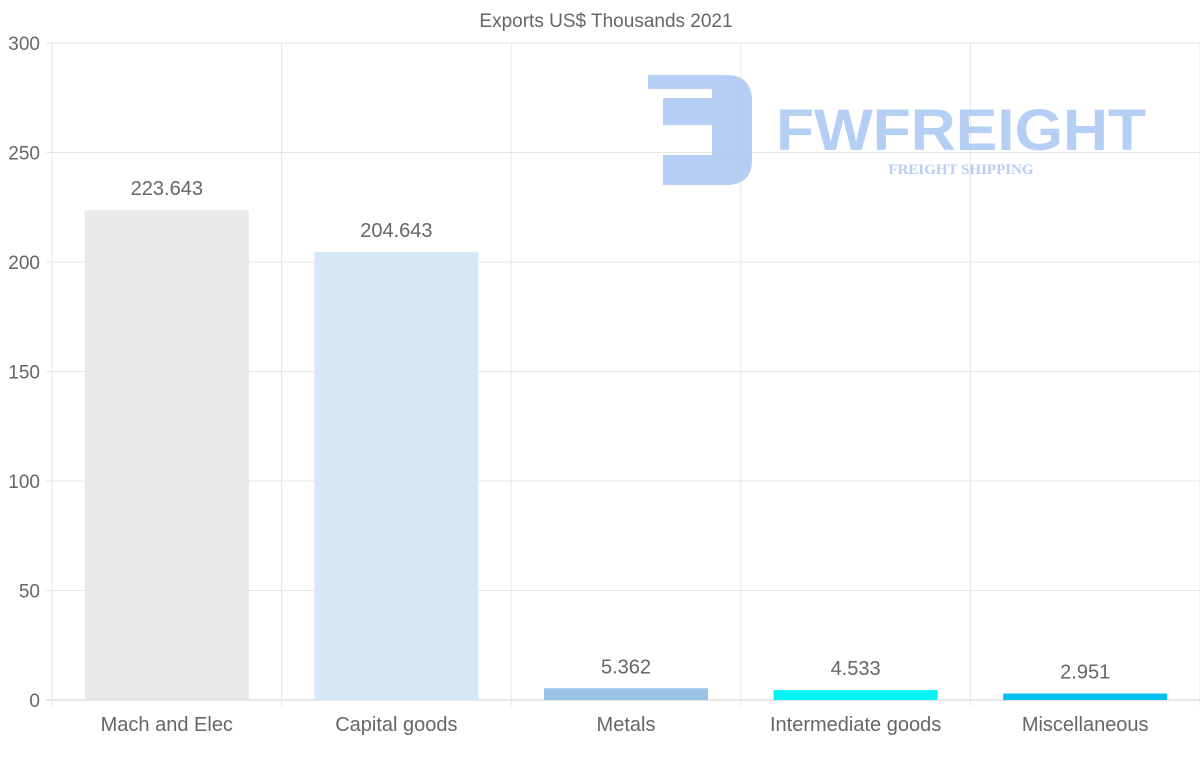  Describe the element at coordinates (24, 263) in the screenshot. I see `y-tick-label: 200` at that location.